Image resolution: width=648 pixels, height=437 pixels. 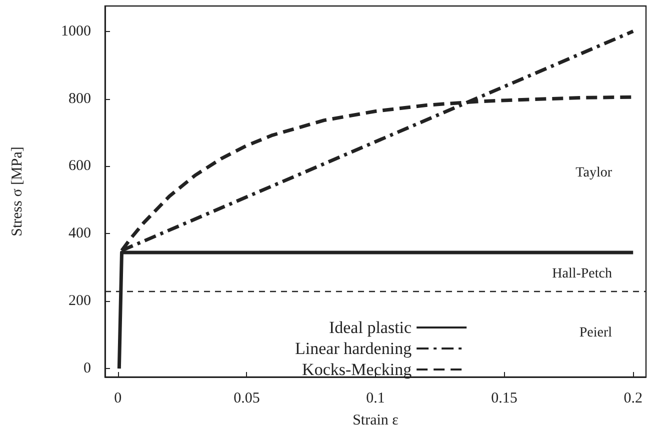 I want to click on legend-label: Linear hardening, so click(x=353, y=348).